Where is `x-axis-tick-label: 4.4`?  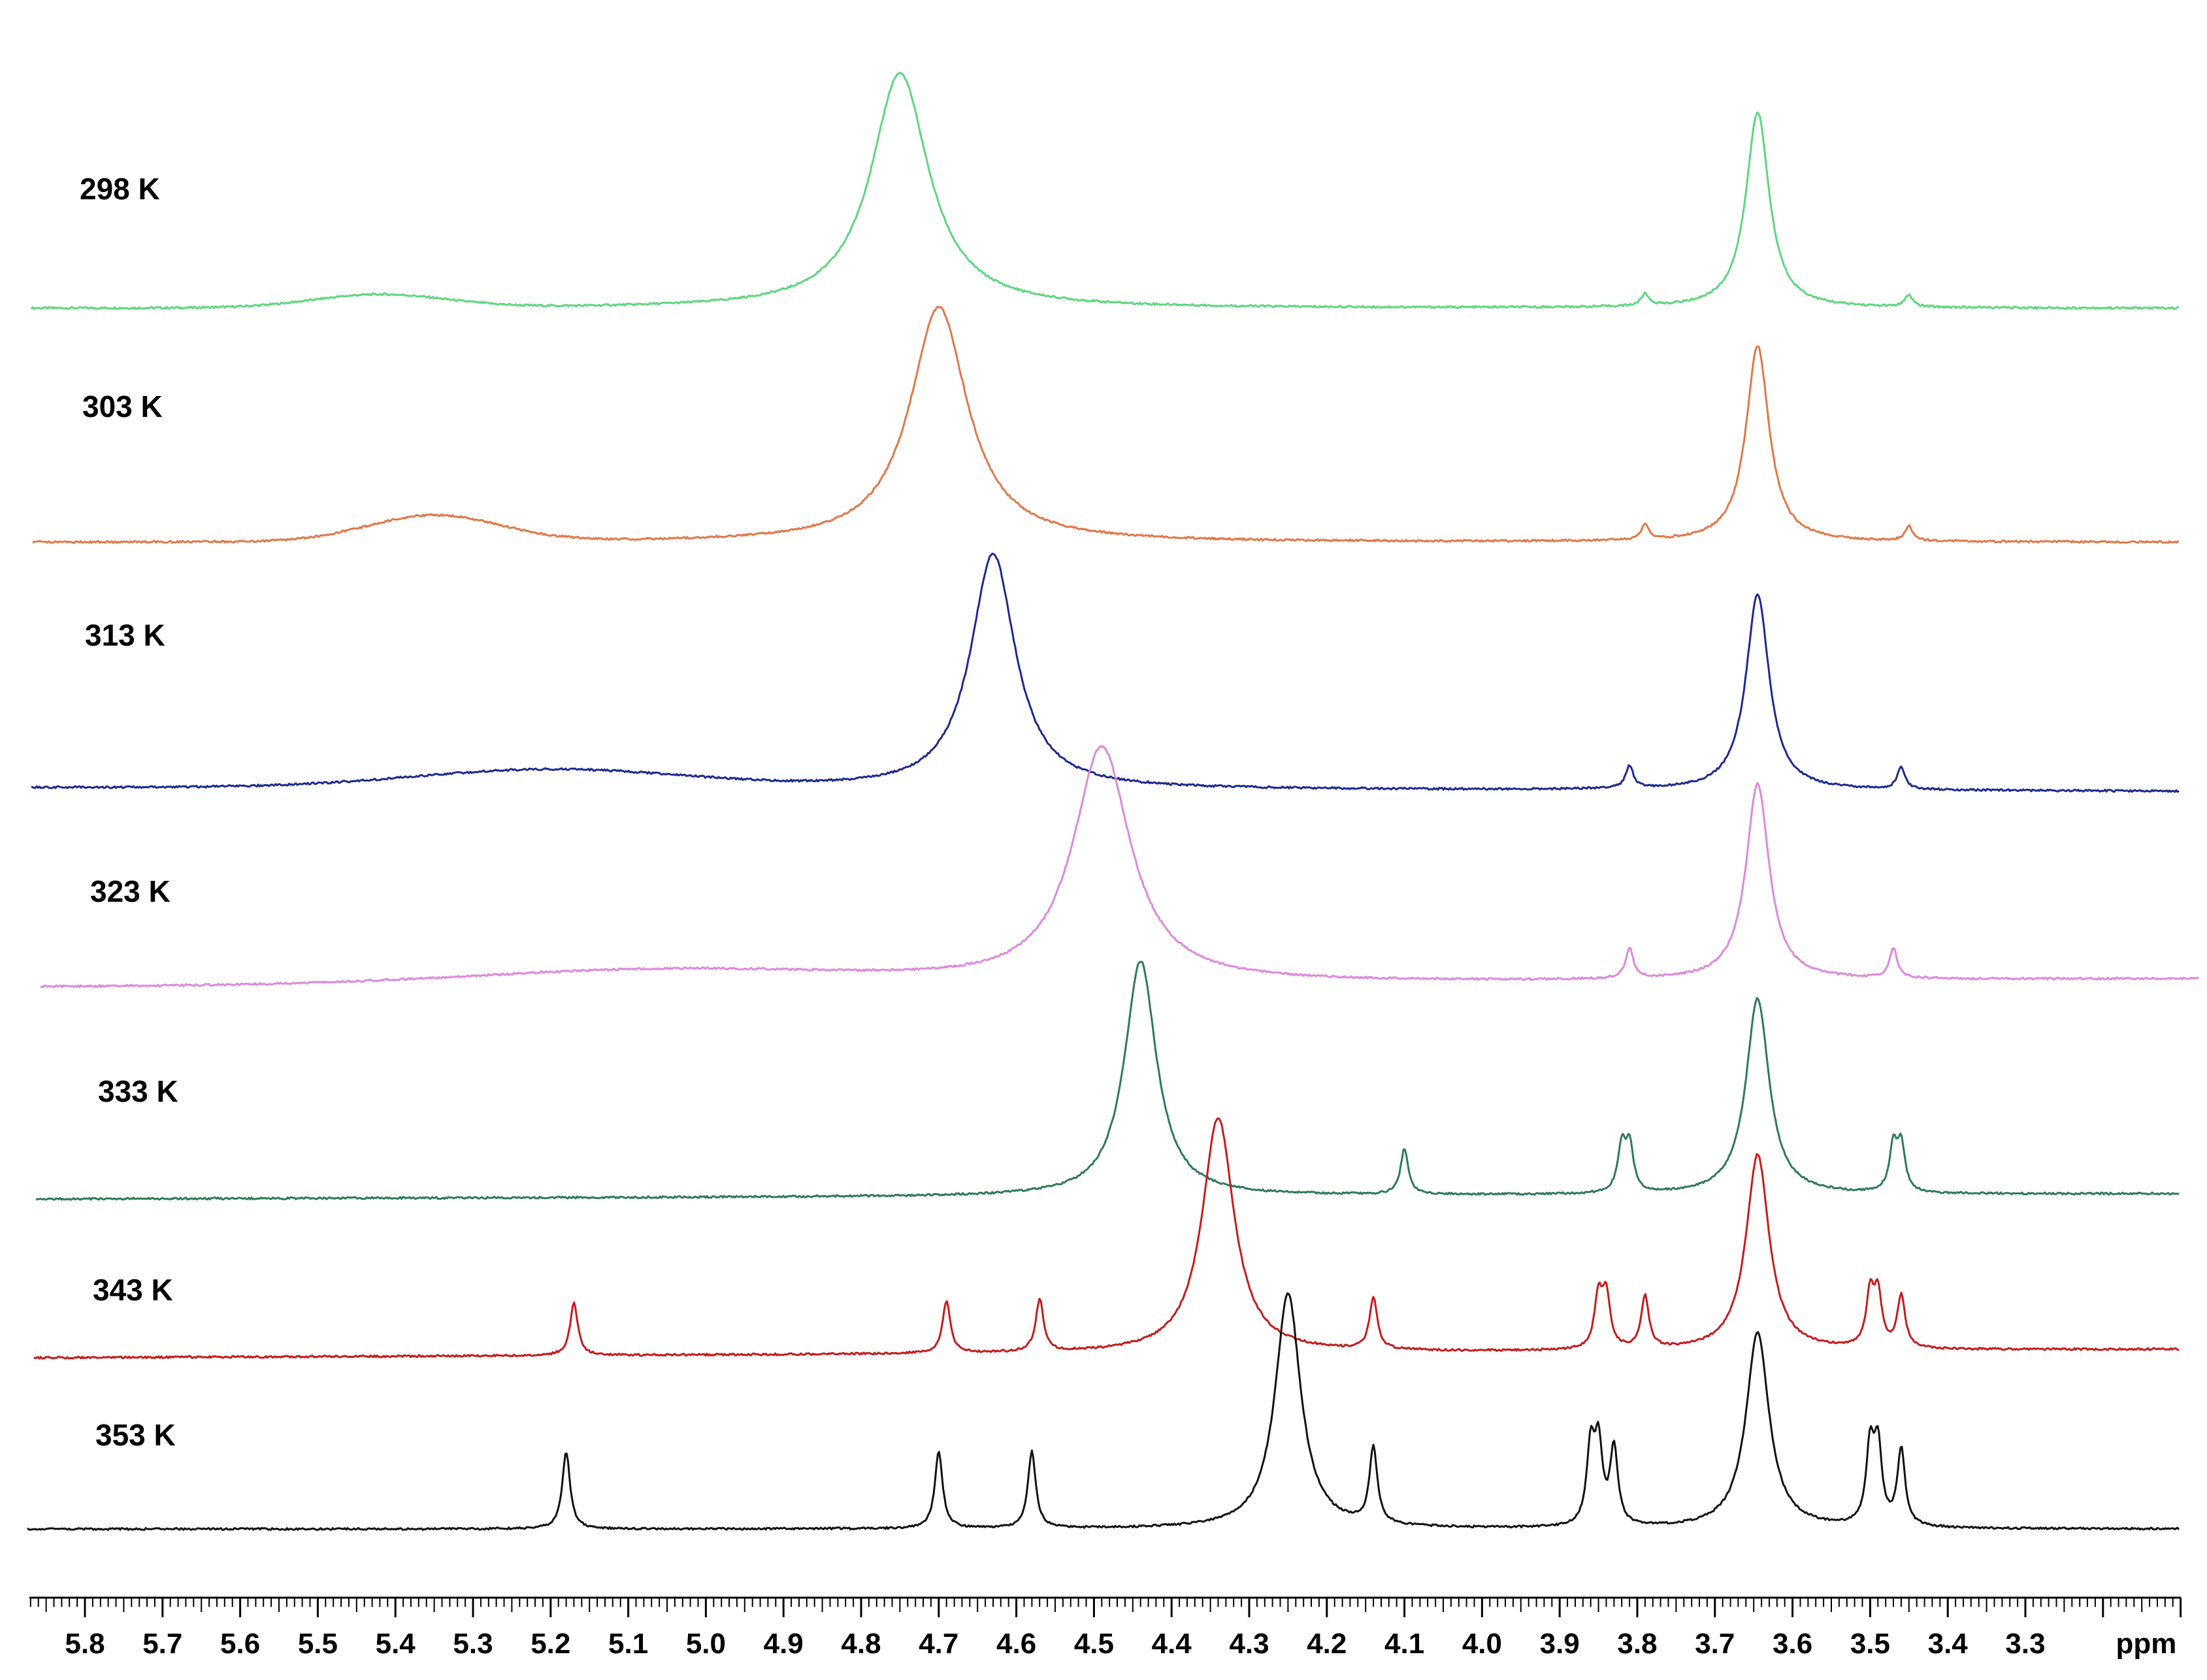 x-axis-tick-label: 4.4 is located at coordinates (1172, 1644).